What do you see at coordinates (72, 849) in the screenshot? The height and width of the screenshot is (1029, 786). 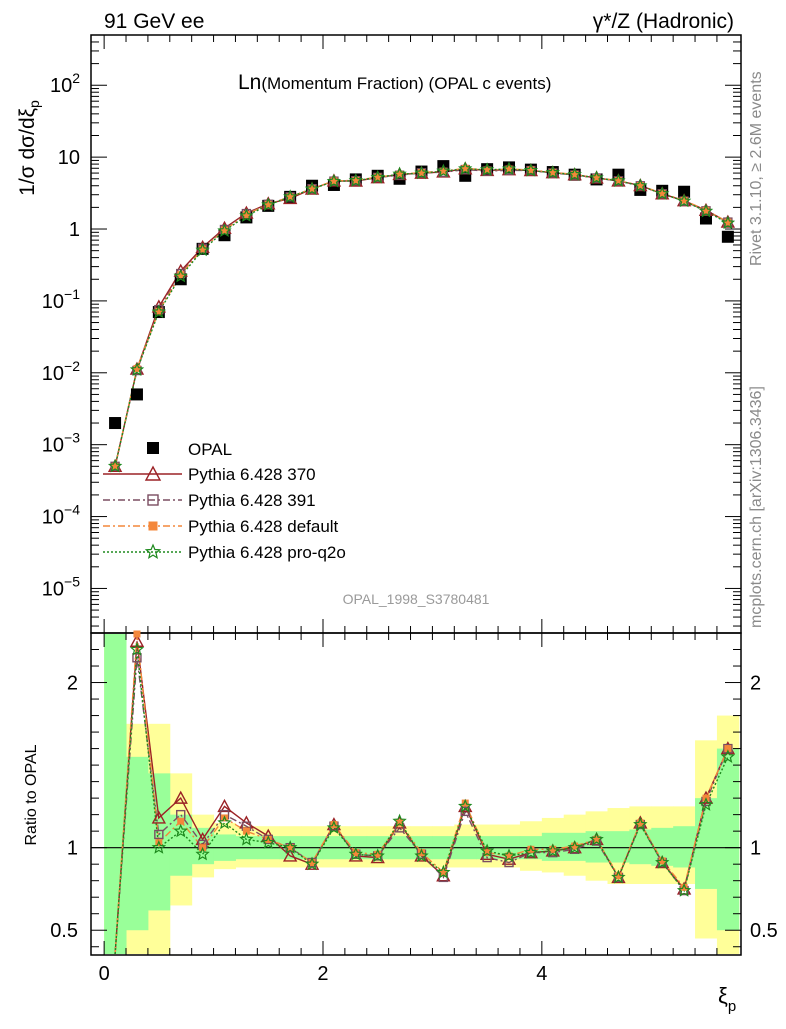 I see `ratio-tick-label-left: 1` at bounding box center [72, 849].